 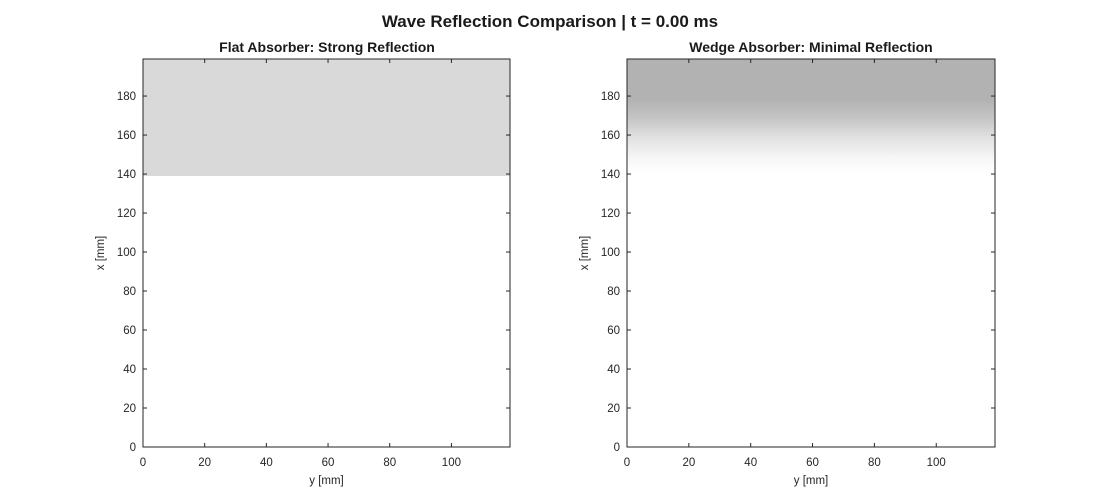 I want to click on absorber-wedge-region, so click(x=811, y=117).